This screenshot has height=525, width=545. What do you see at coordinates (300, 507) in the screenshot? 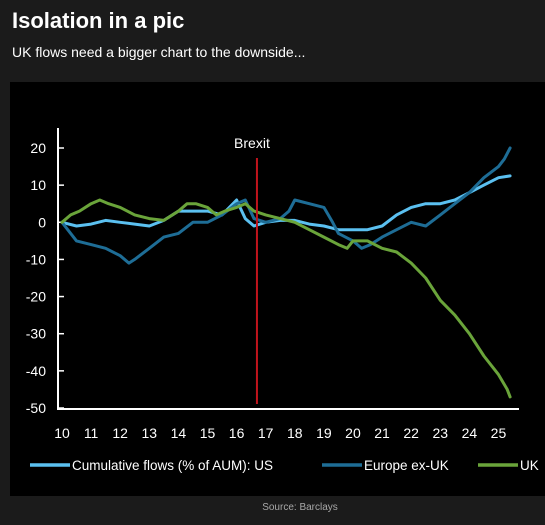
I see `source-note: Source: Barclays` at bounding box center [300, 507].